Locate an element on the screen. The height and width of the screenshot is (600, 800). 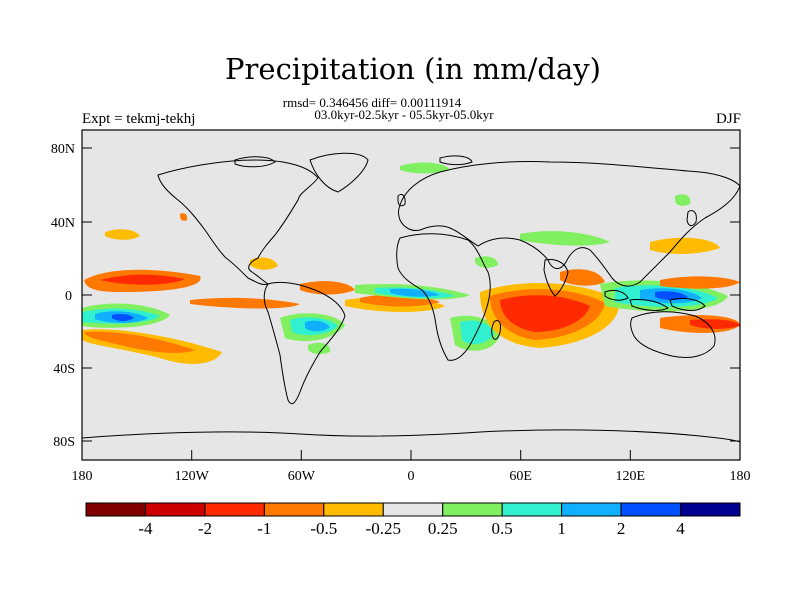
chart-title: Precipitation (in mm/day) is located at coordinates (413, 69).